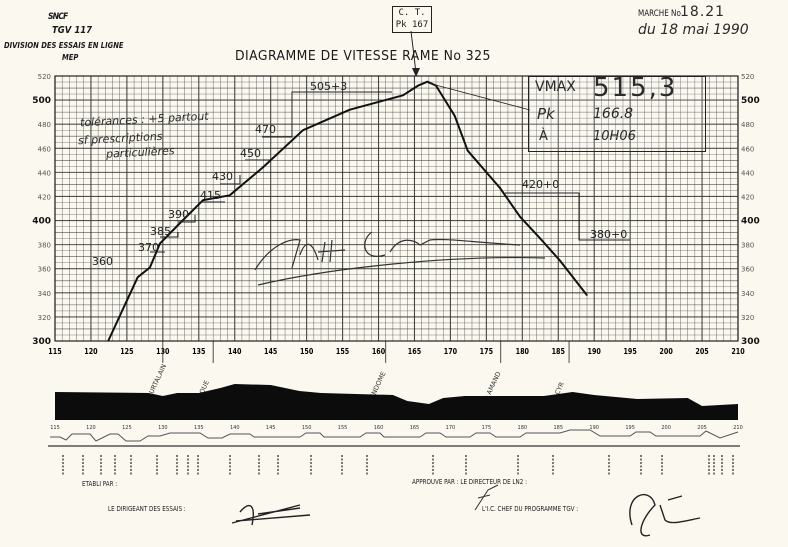 The height and width of the screenshot is (547, 788). I want to click on y-tick-label-left: 500, so click(41, 101).